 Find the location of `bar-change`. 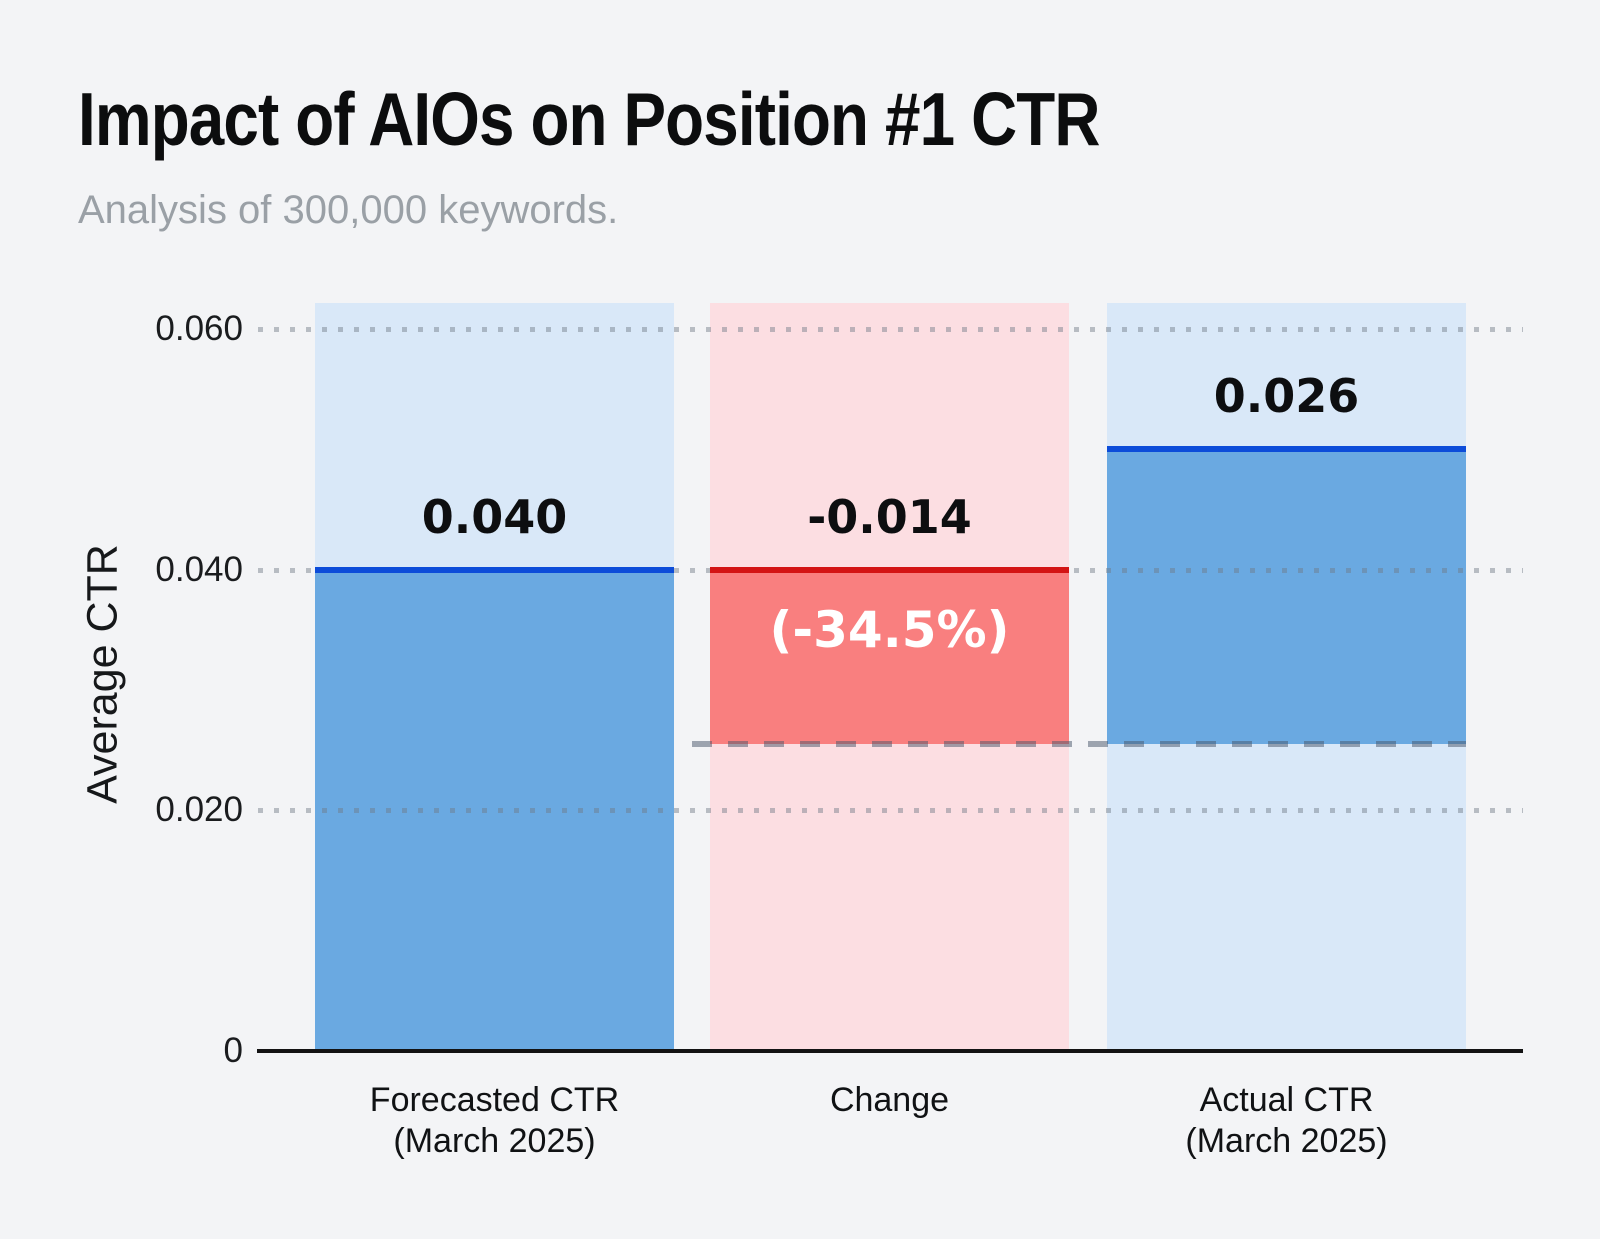

bar-change is located at coordinates (889, 657).